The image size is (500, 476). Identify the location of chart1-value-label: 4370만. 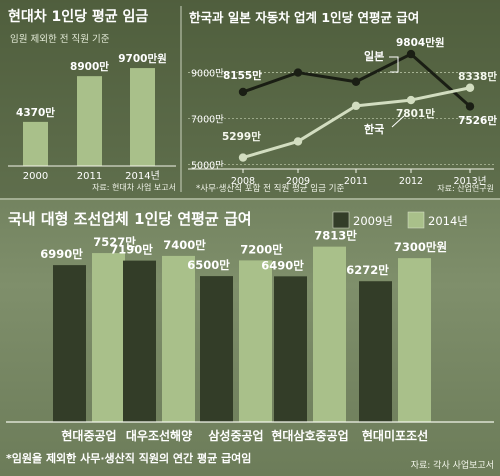
(35, 112).